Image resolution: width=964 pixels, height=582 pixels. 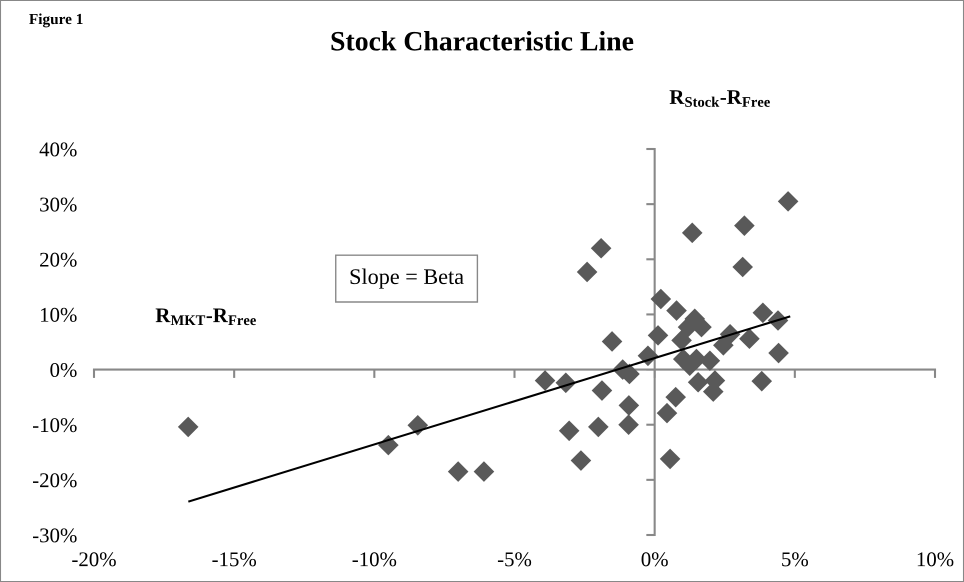 What do you see at coordinates (374, 559) in the screenshot?
I see `x-tick-label: -10%` at bounding box center [374, 559].